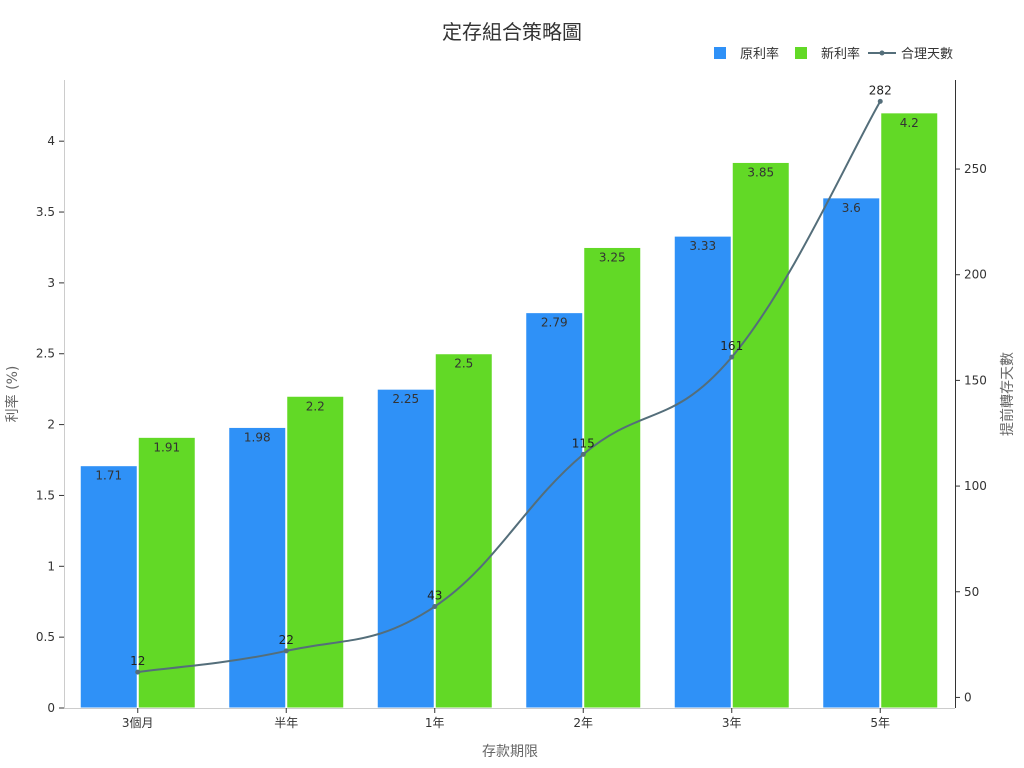 Image resolution: width=1024 pixels, height=768 pixels. Describe the element at coordinates (975, 486) in the screenshot. I see `y2-tick-label: 100` at that location.